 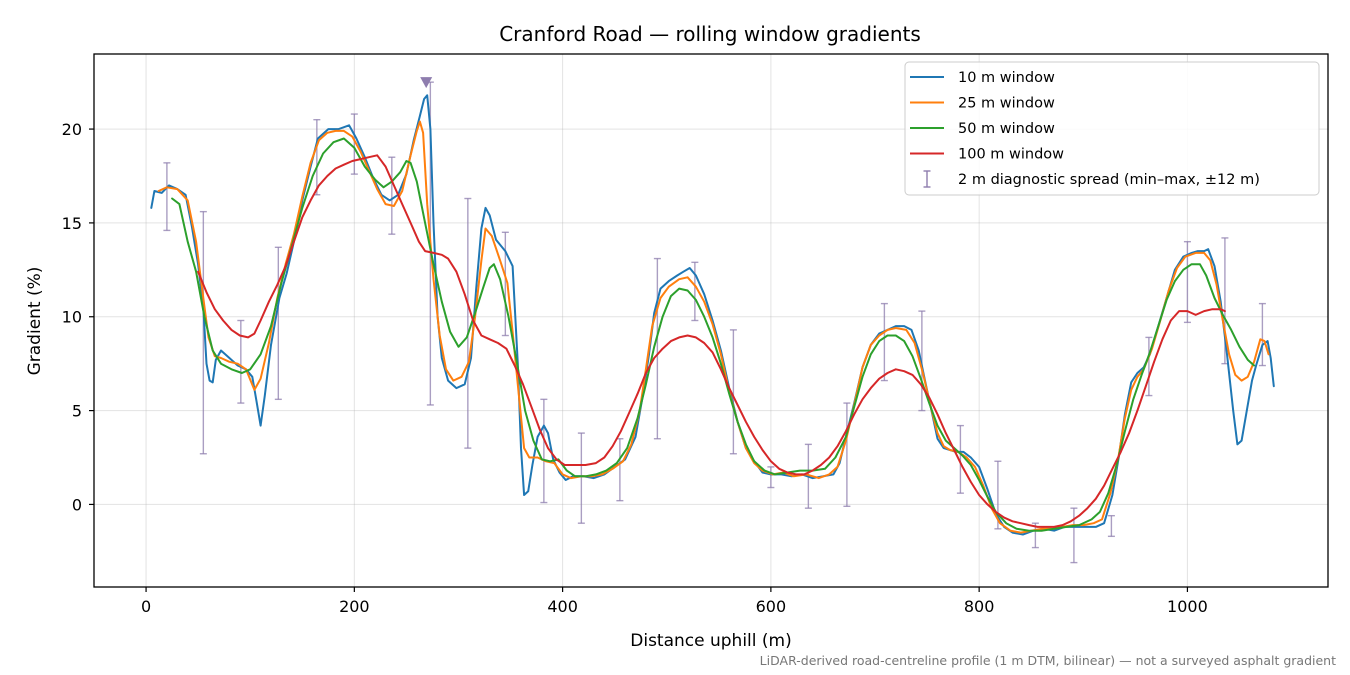 What do you see at coordinates (77, 504) in the screenshot?
I see `y-tick-label: 0` at bounding box center [77, 504].